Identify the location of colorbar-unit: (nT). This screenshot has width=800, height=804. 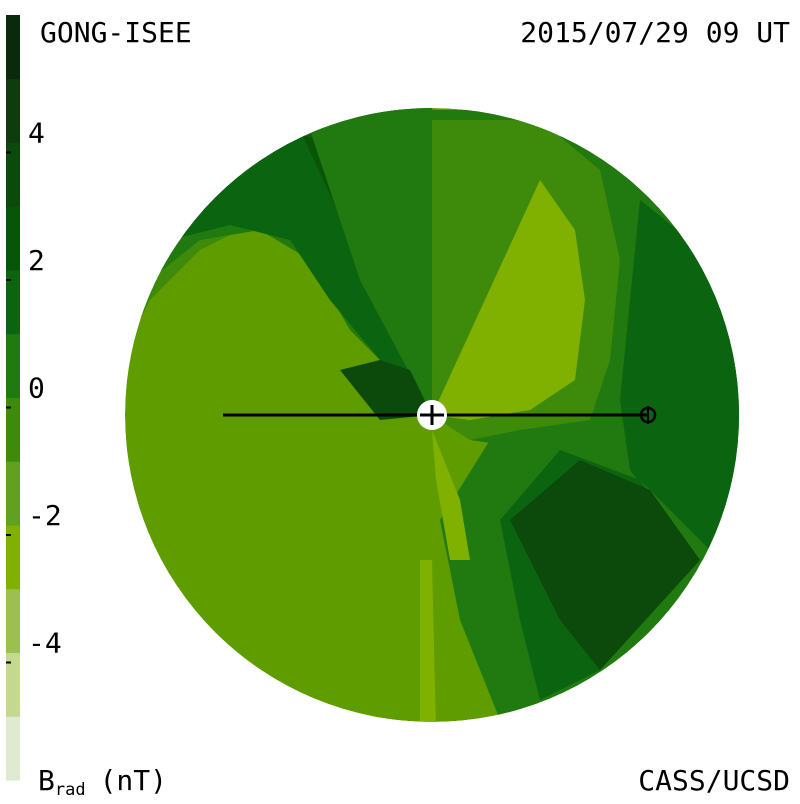
(133, 780).